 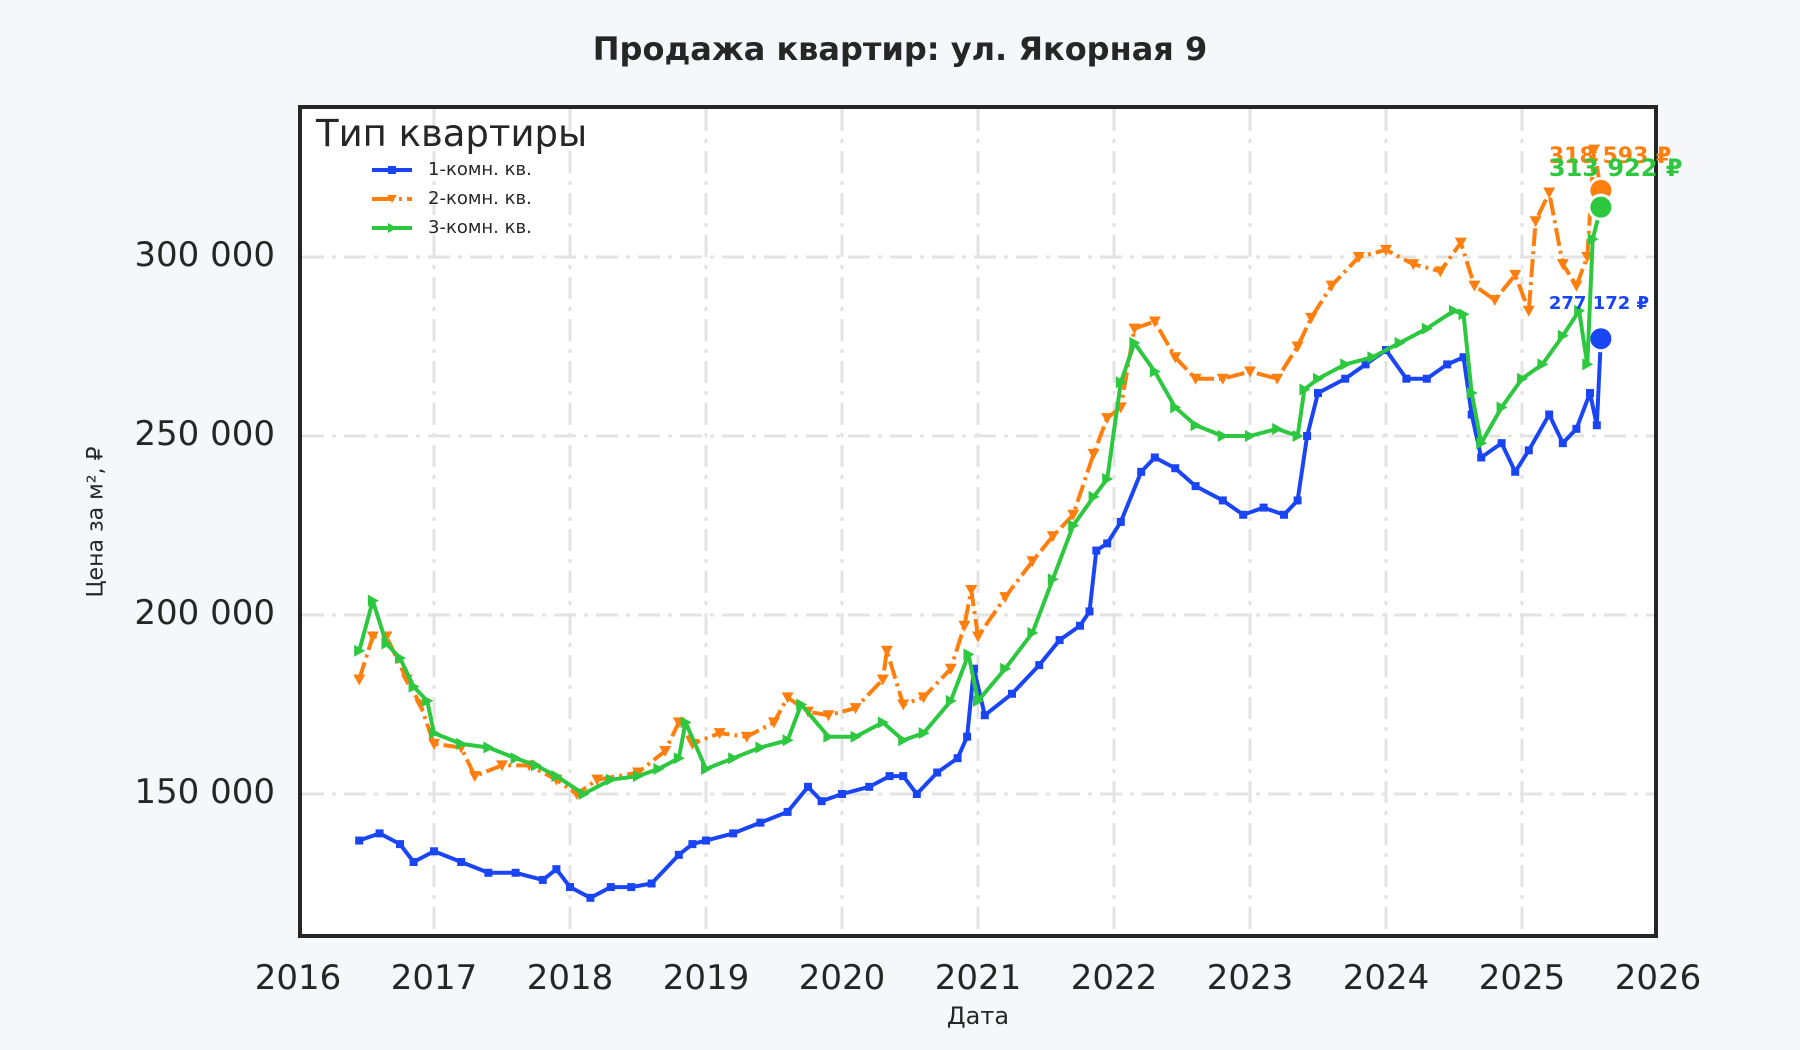 What do you see at coordinates (204, 434) in the screenshot?
I see `y-tick-label: 250 000` at bounding box center [204, 434].